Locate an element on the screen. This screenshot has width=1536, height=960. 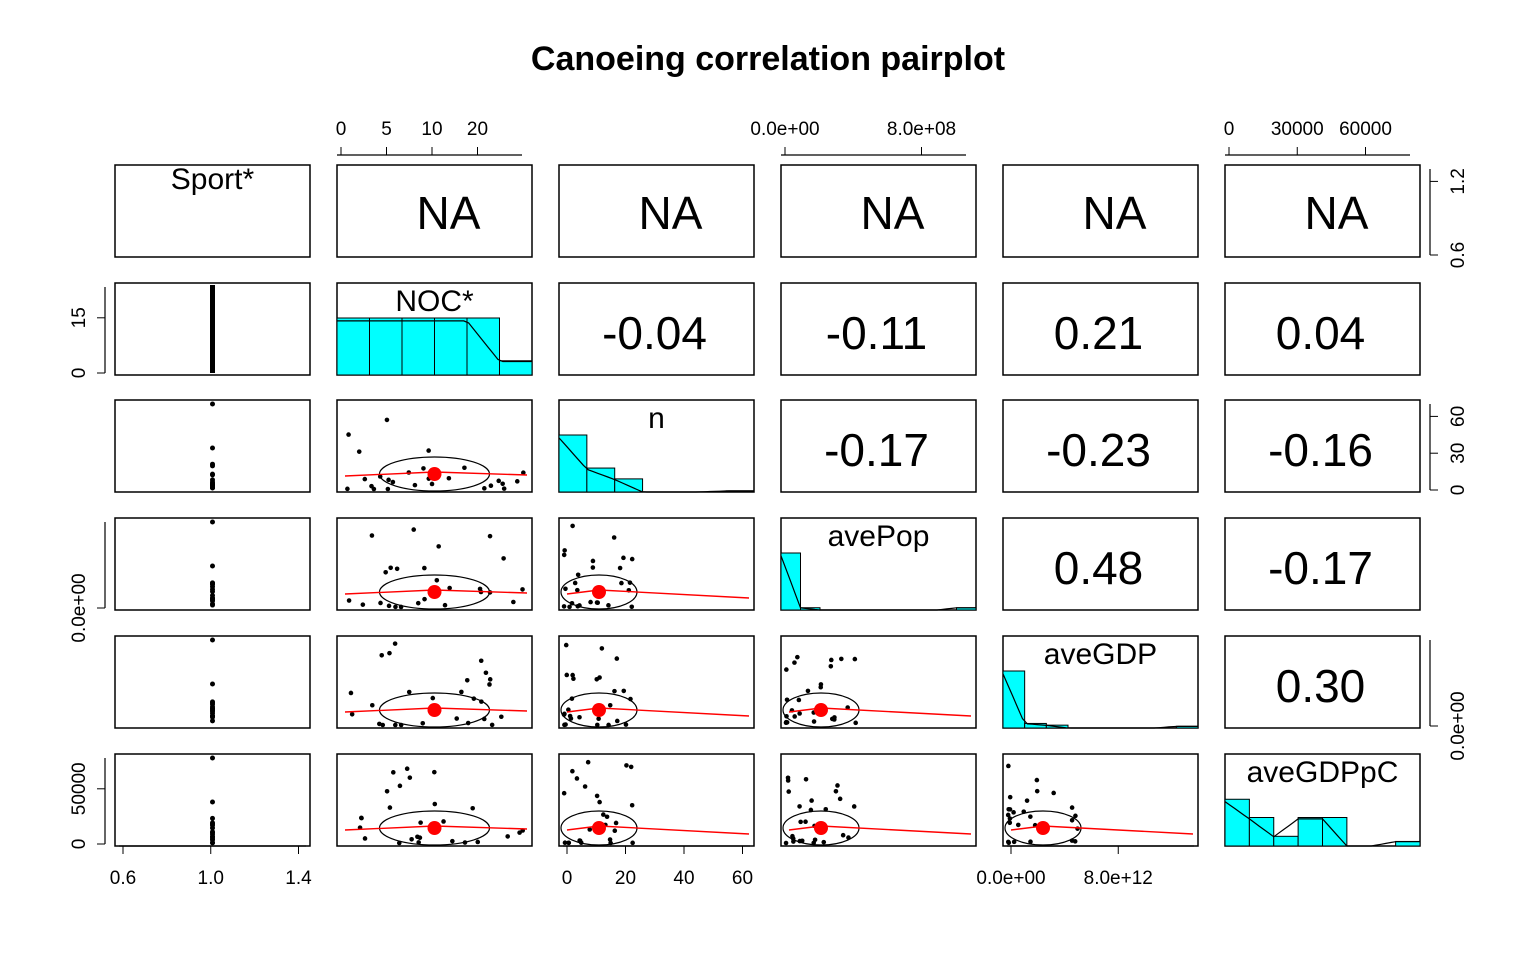
diagonal-label: NOC* is located at coordinates (434, 301).